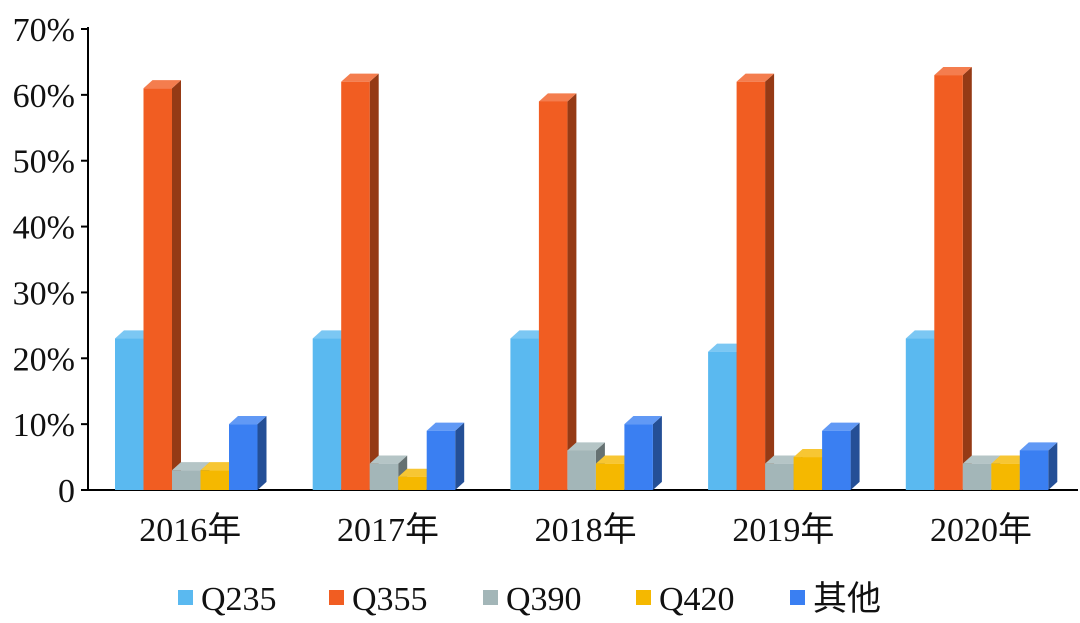 This screenshot has width=1080, height=623. What do you see at coordinates (783, 530) in the screenshot?
I see `x-tick-label: 2019年` at bounding box center [783, 530].